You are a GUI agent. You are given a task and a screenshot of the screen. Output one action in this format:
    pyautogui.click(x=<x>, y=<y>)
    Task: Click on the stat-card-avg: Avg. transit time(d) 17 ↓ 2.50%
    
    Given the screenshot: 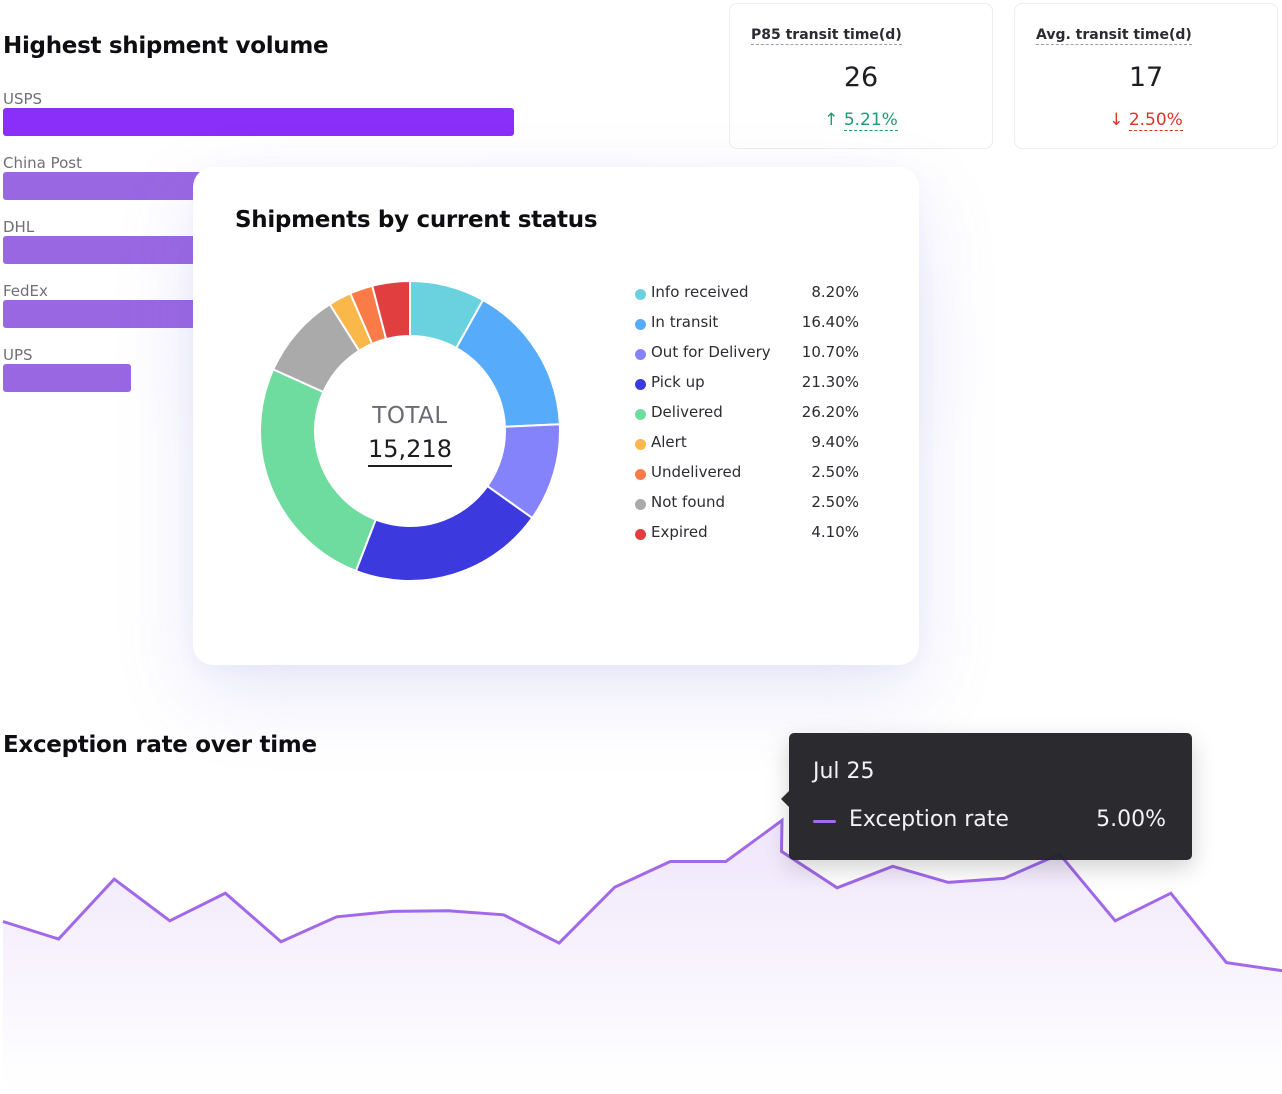 What is the action you would take?
    pyautogui.click(x=1146, y=76)
    